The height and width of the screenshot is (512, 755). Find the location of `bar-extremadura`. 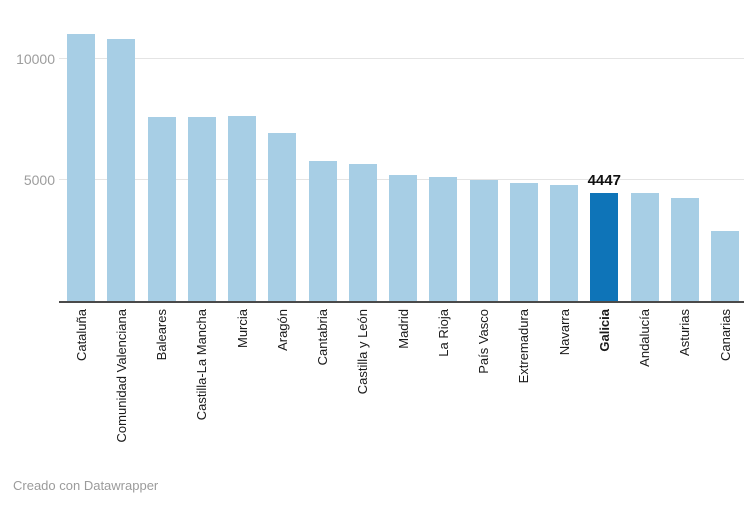

bar-extremadura is located at coordinates (523, 241).